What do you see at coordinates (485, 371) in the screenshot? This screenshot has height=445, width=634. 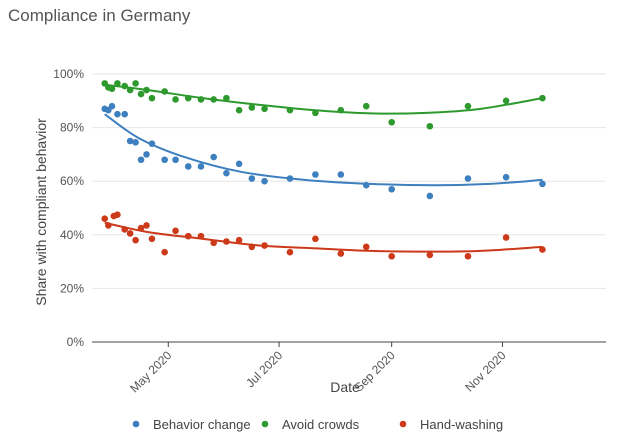 I see `x-tick-label: Nov 2020` at bounding box center [485, 371].